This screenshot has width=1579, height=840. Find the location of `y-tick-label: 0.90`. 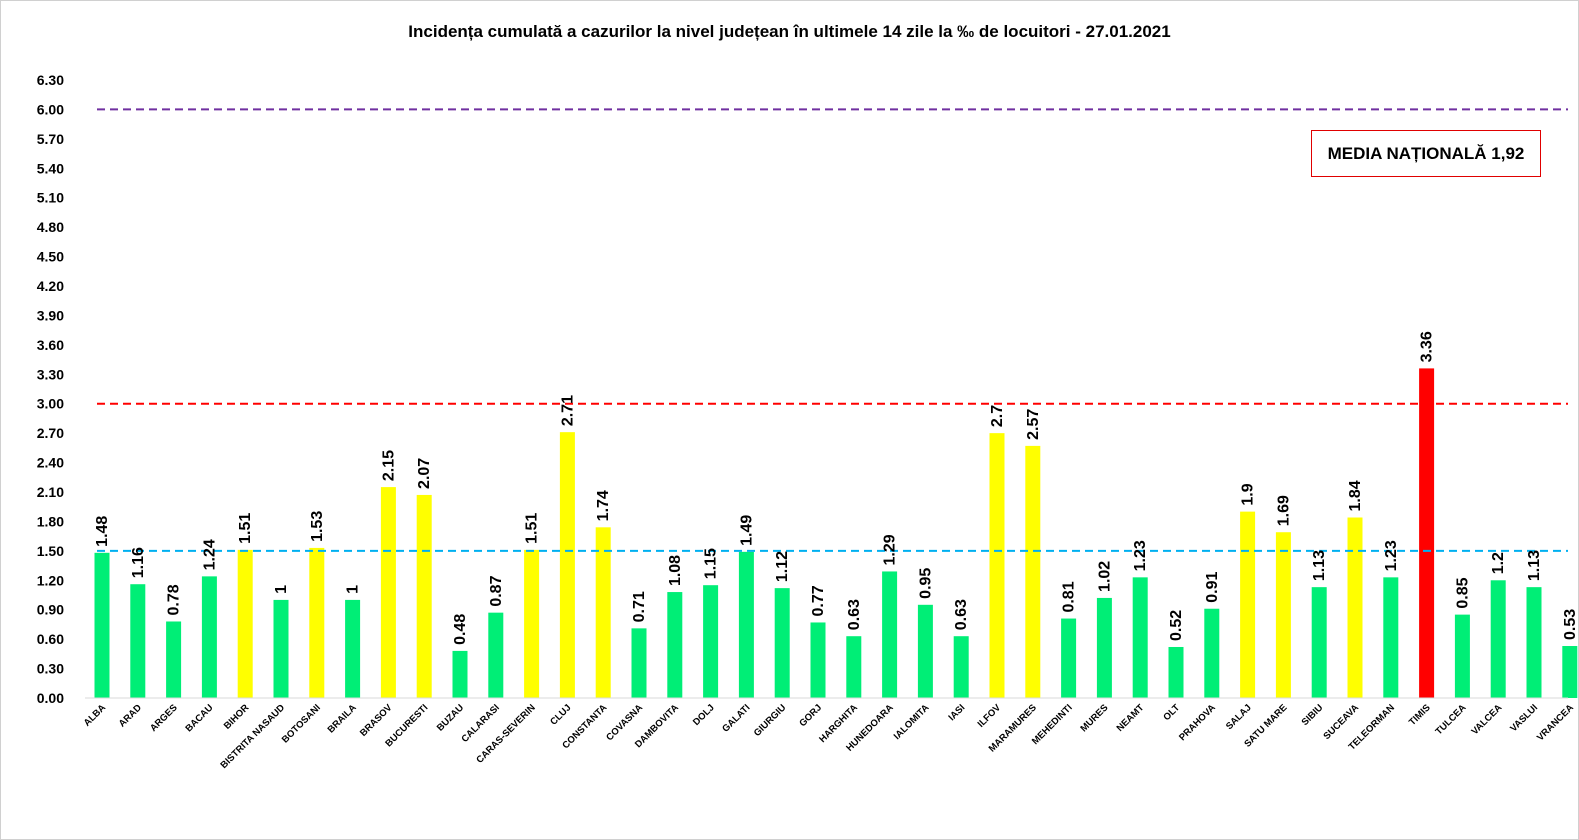

y-tick-label: 0.90 is located at coordinates (50, 610).